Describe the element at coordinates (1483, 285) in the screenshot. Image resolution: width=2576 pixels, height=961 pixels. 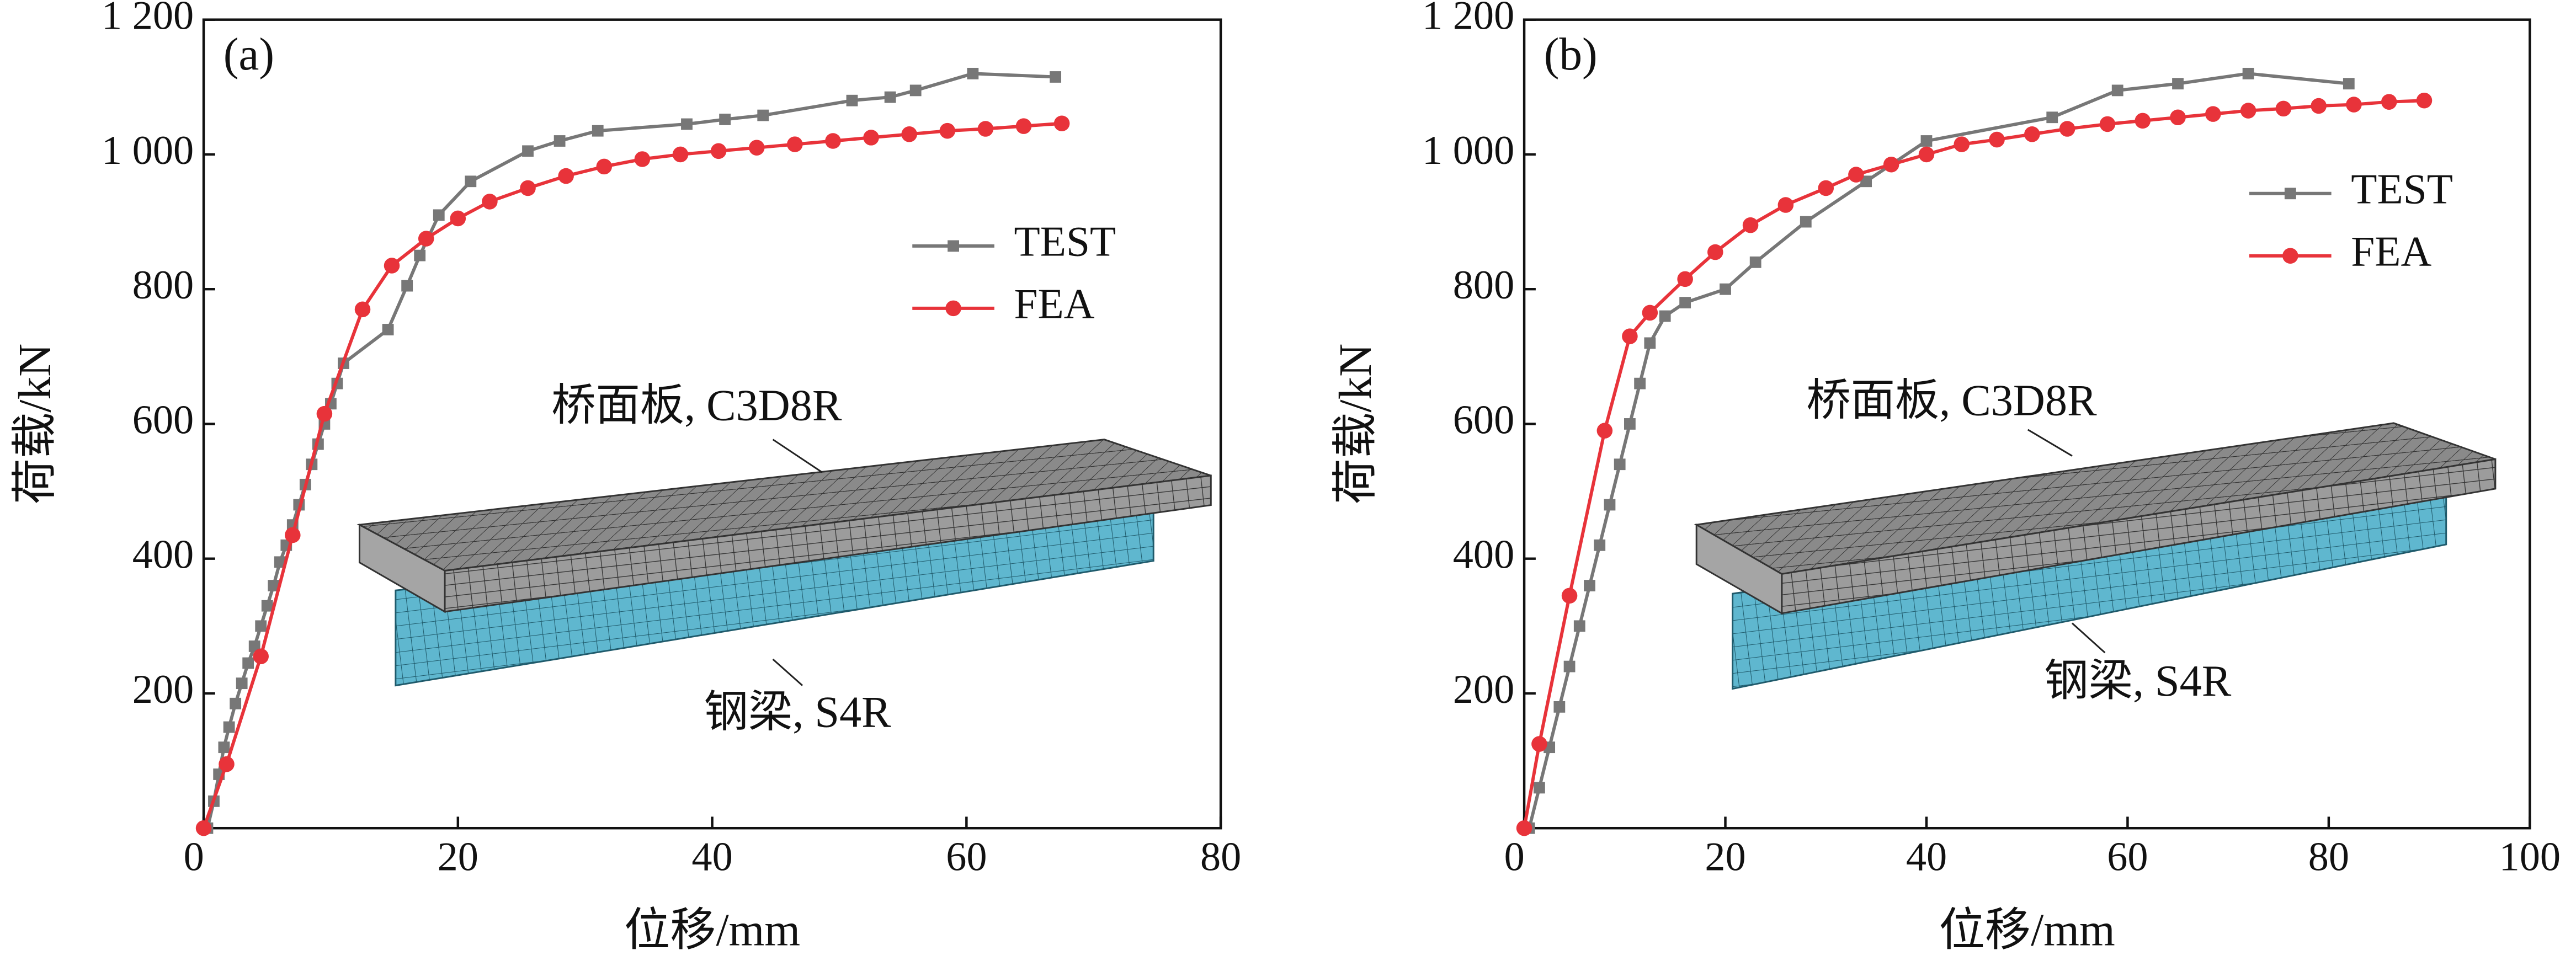
I see `y-tick-label: 800` at that location.